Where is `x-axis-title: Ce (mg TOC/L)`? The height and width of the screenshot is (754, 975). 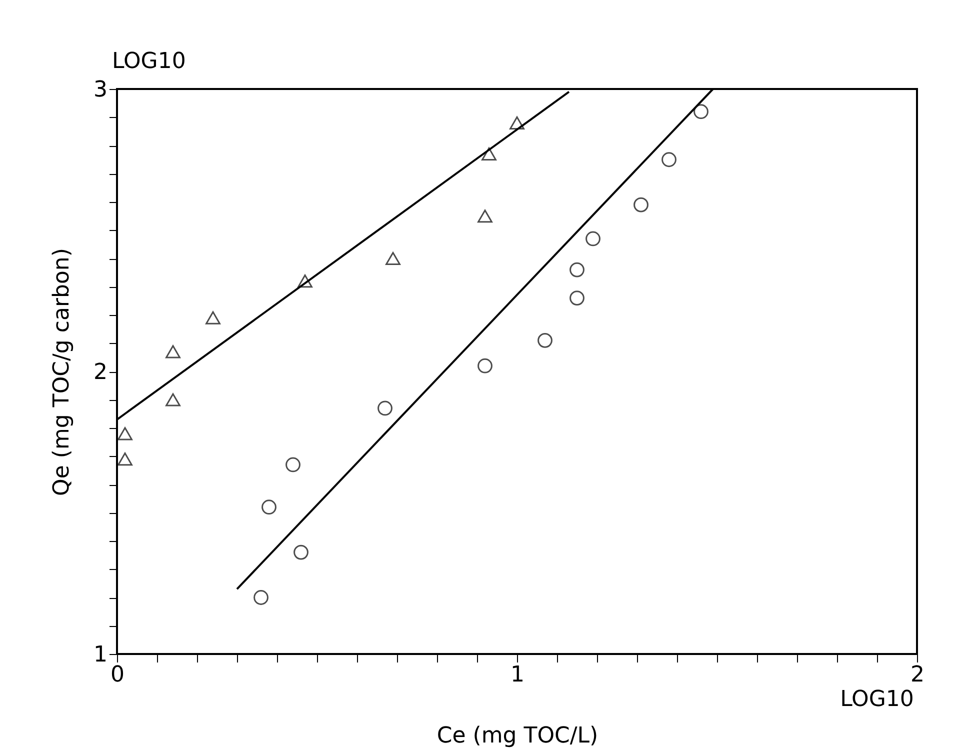 x-axis-title: Ce (mg TOC/L) is located at coordinates (517, 736).